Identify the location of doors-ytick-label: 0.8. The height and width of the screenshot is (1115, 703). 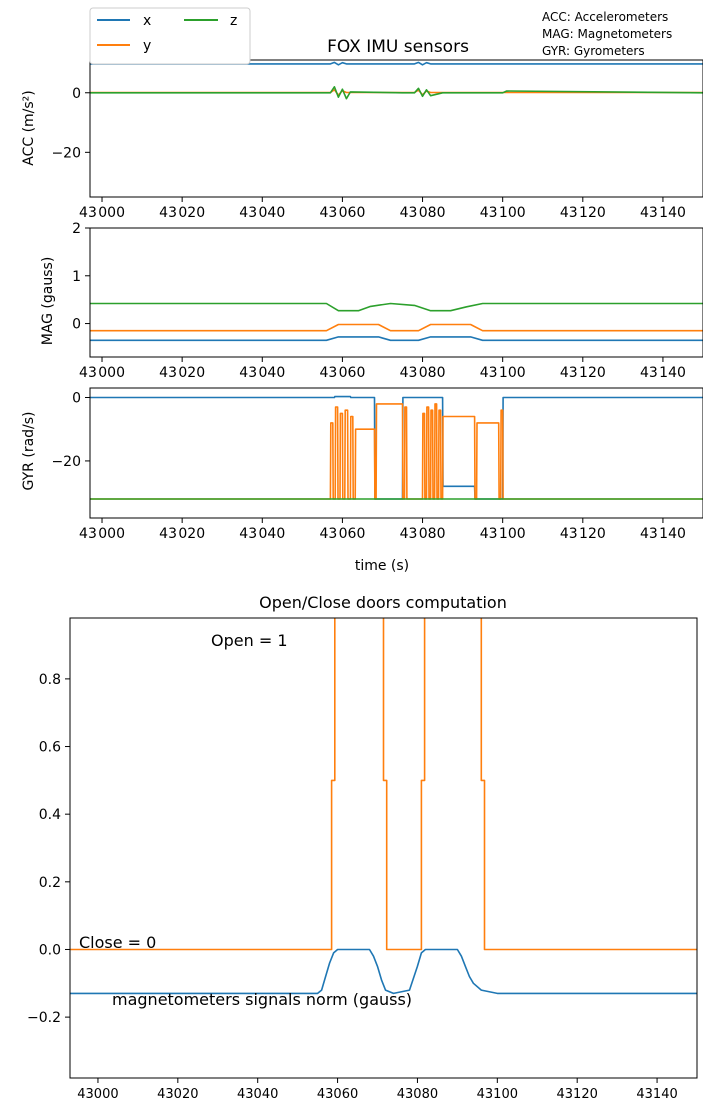
(50, 680).